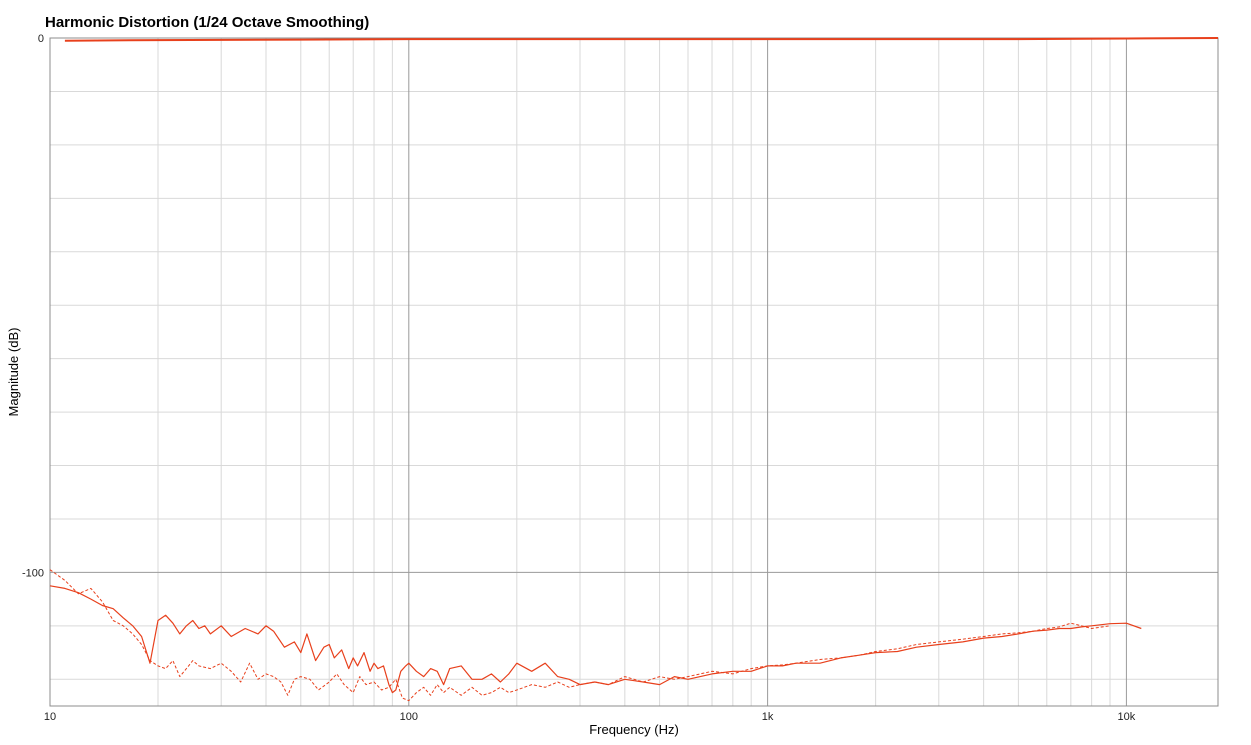 This screenshot has width=1251, height=745. Describe the element at coordinates (41, 39) in the screenshot. I see `y-tick-label: 0` at that location.